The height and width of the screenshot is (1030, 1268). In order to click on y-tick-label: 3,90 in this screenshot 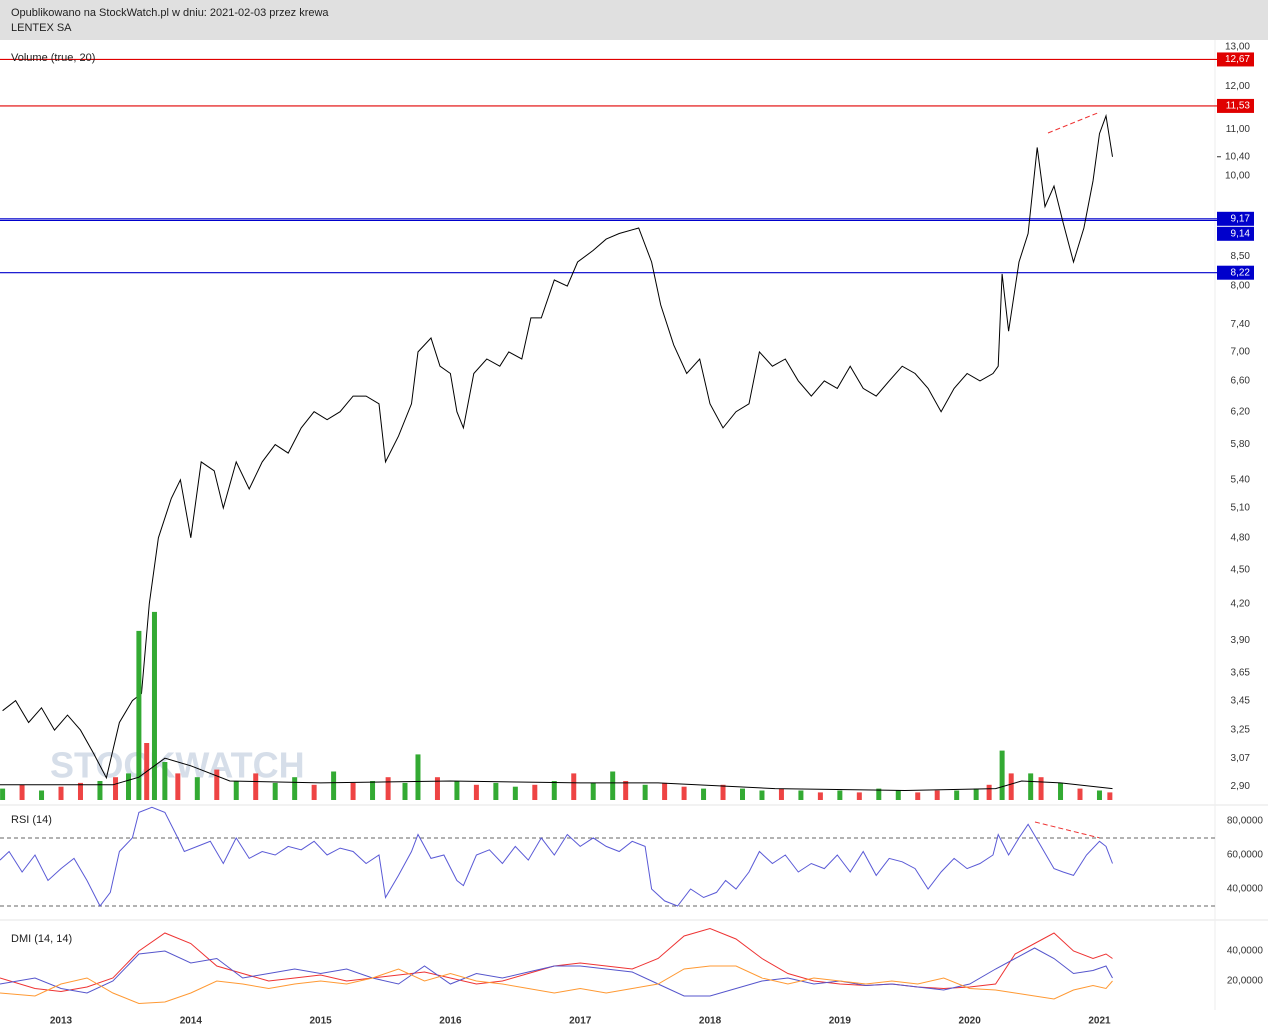, I will do `click(1241, 640)`.